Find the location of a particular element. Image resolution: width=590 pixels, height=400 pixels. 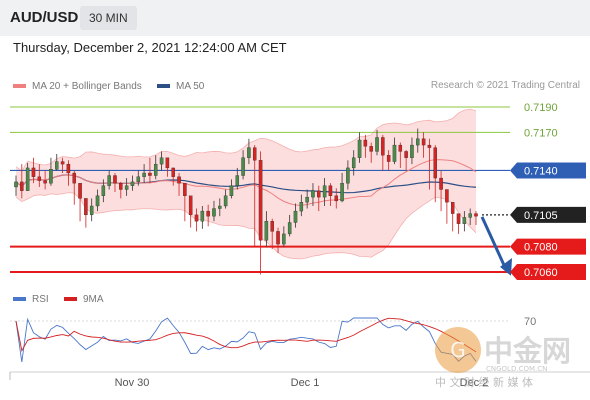

header-bar: AUD/USD 30 MIN is located at coordinates (295, 18).